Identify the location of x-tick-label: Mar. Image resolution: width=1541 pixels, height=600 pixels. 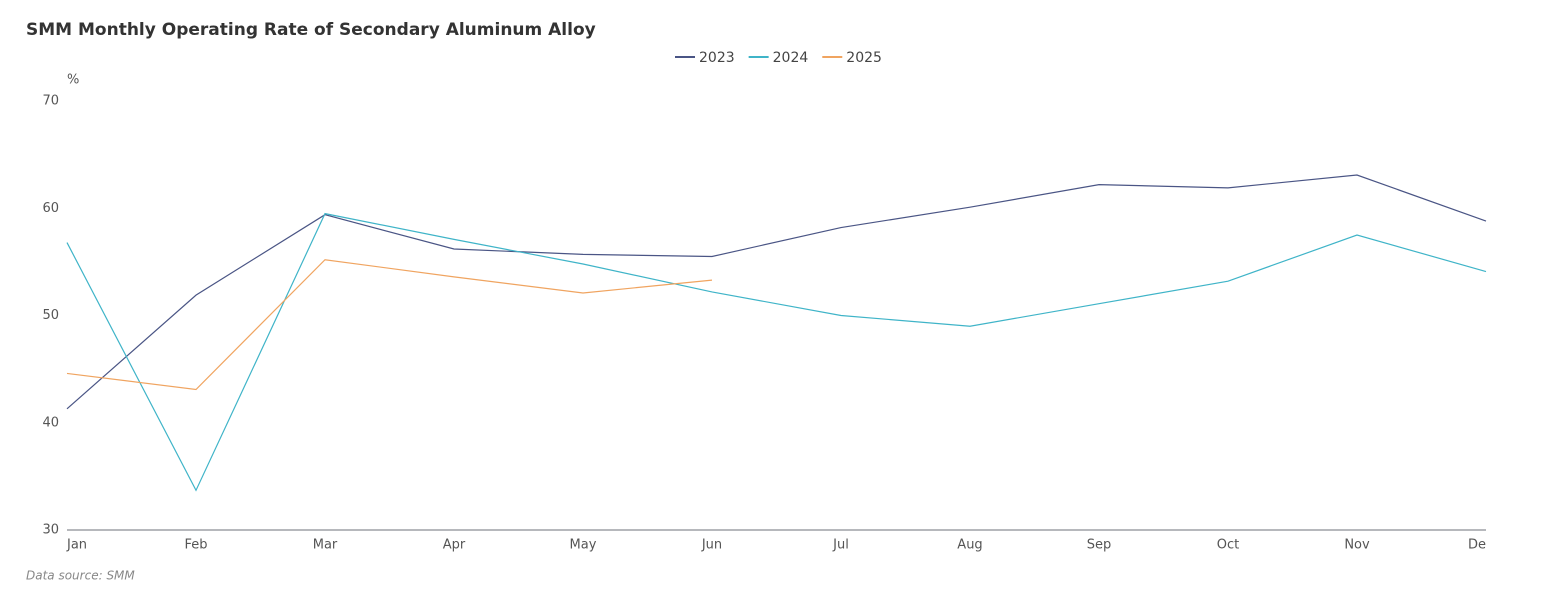
(325, 545).